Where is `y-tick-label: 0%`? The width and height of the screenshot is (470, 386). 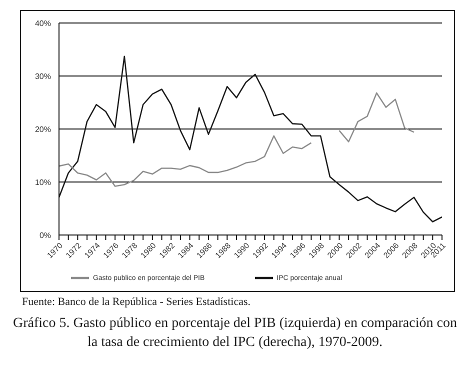
y-tick-label: 0% is located at coordinates (45, 235).